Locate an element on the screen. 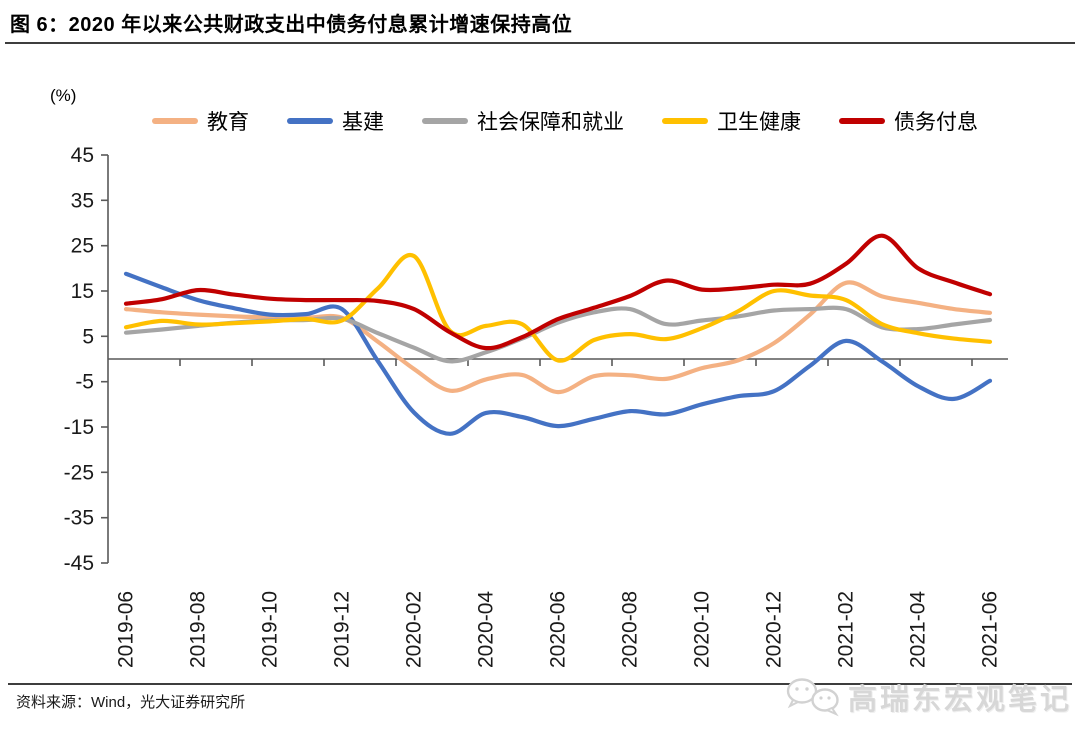 The image size is (1080, 747). legend-swatch-education is located at coordinates (175, 121).